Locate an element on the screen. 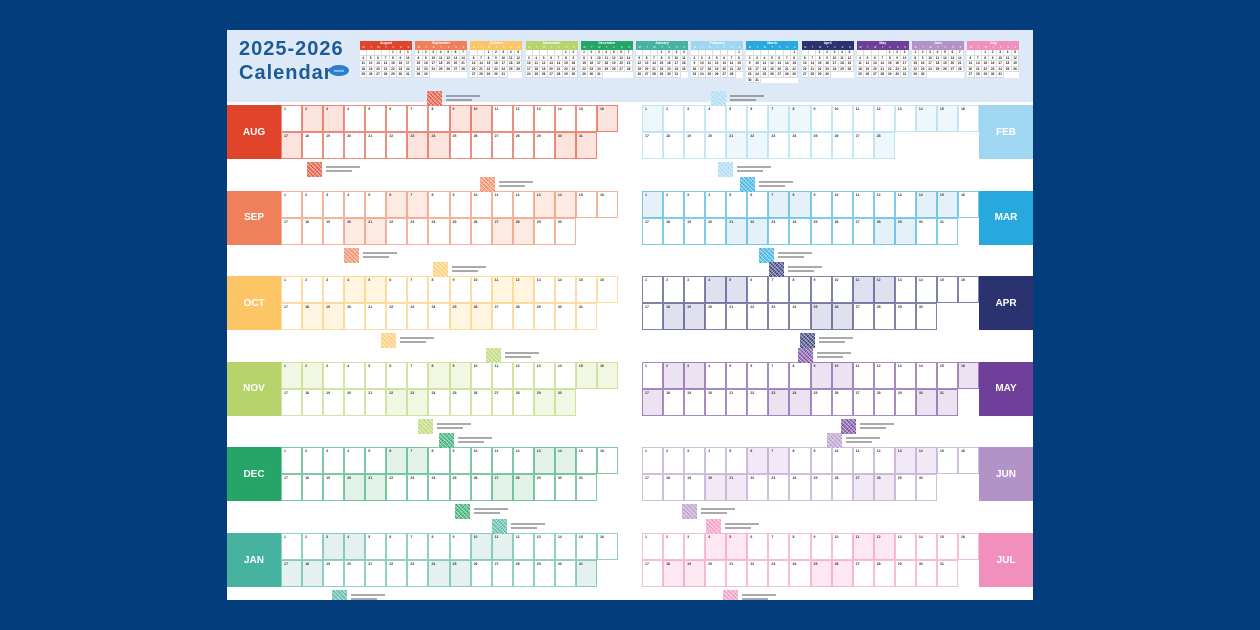 The image size is (1260, 630). mini-day: 9 is located at coordinates (669, 58).